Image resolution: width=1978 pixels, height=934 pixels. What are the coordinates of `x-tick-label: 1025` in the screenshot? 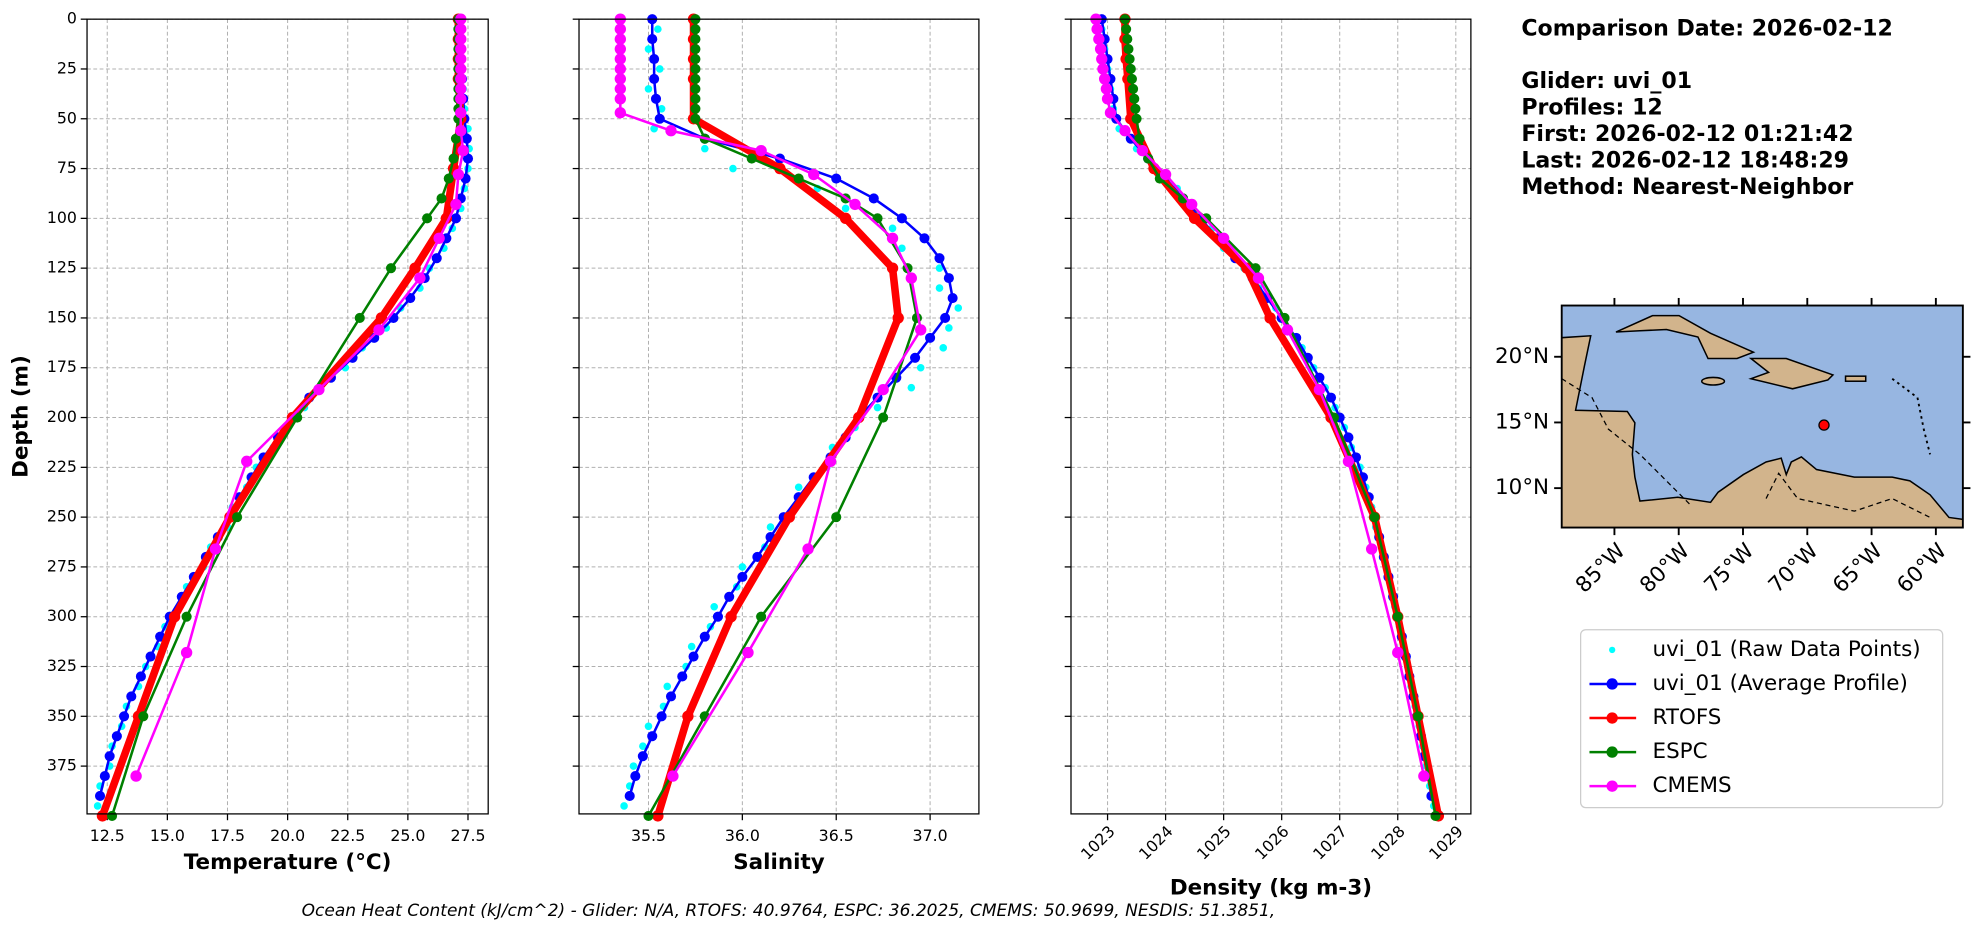 It's located at (1214, 843).